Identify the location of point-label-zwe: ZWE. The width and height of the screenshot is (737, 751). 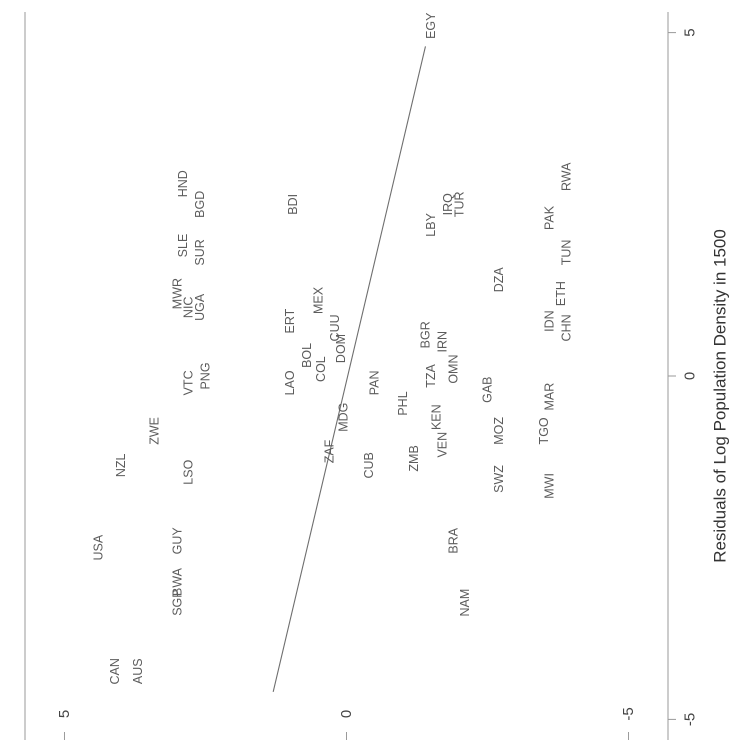
(155, 431).